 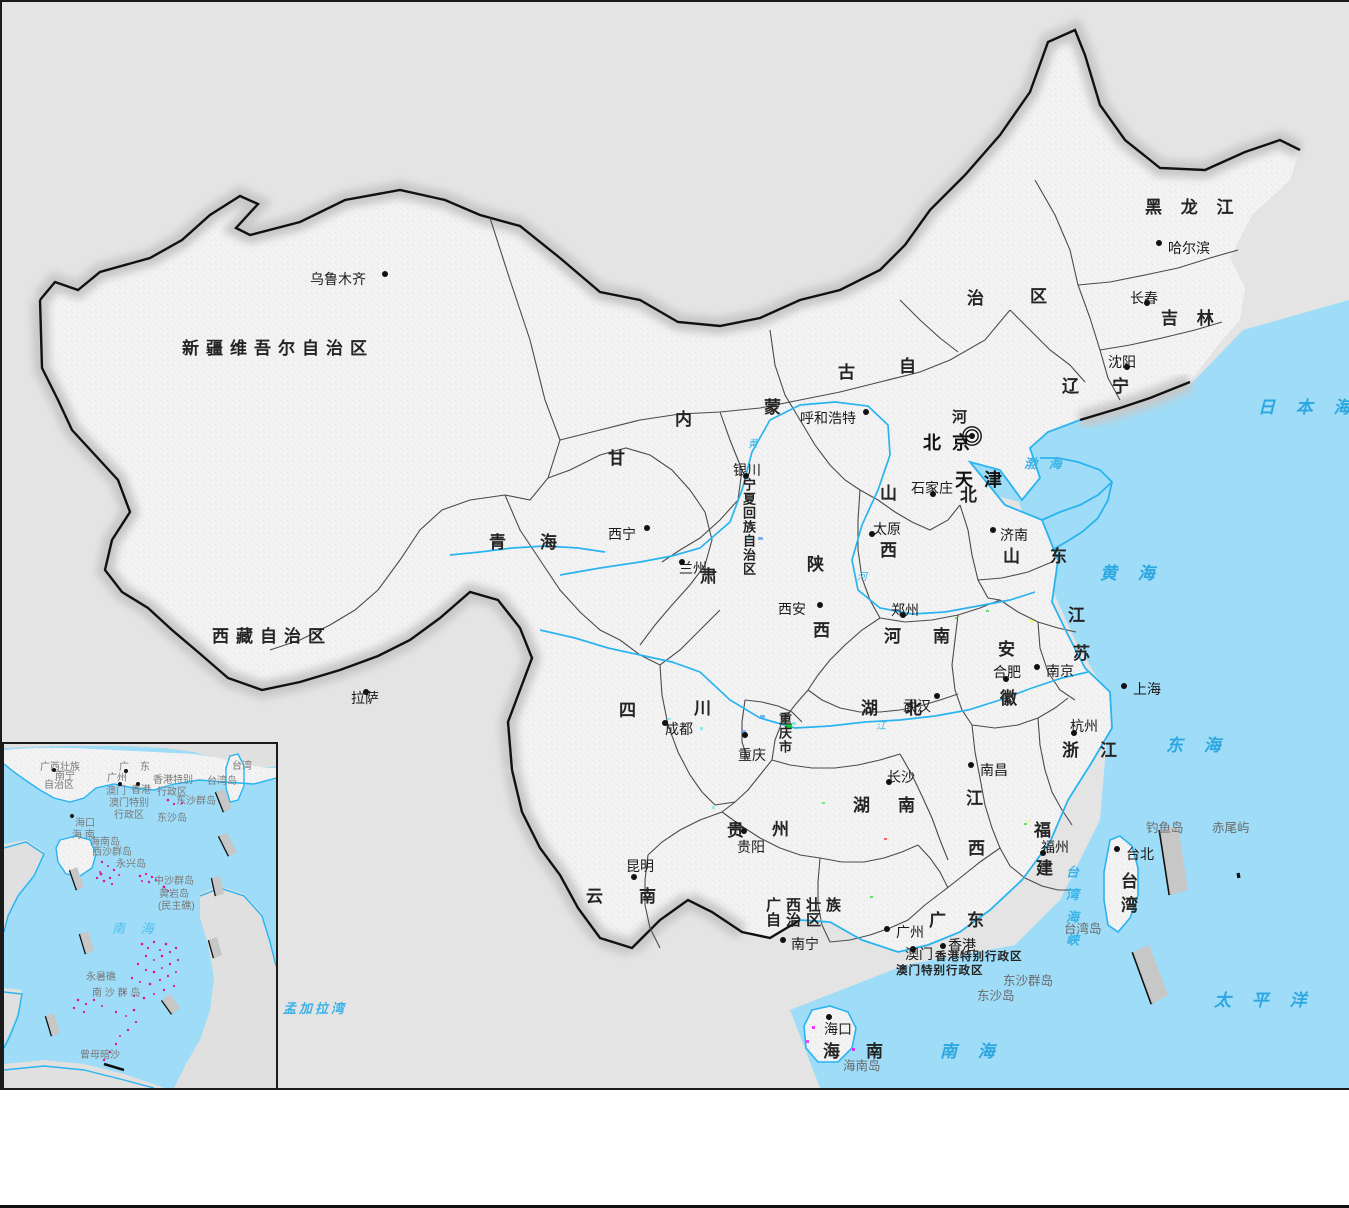 I want to click on city-label: 西安, so click(x=792, y=609).